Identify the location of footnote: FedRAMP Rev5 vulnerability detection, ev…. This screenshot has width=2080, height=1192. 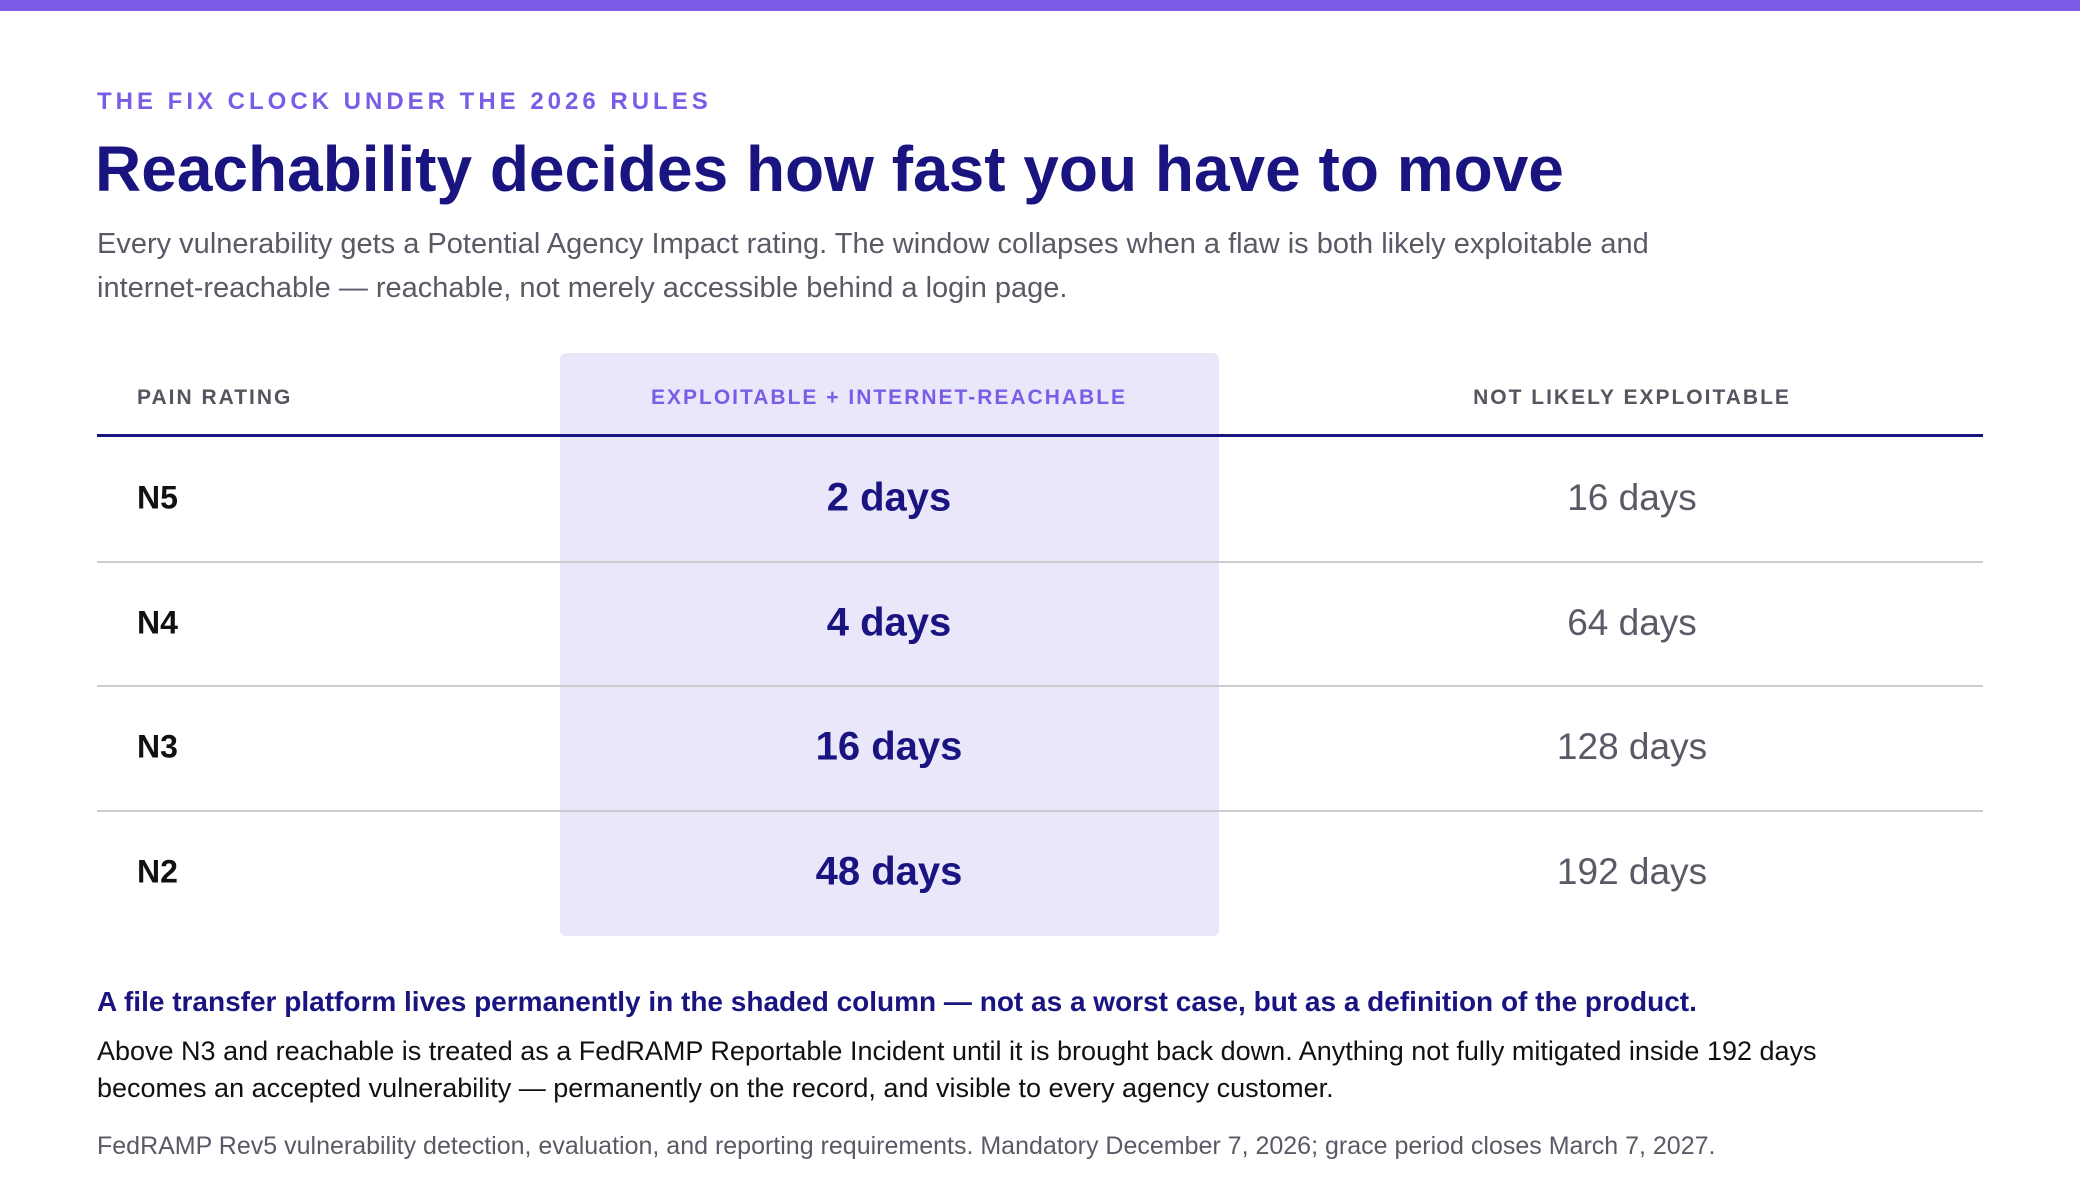
(906, 1146).